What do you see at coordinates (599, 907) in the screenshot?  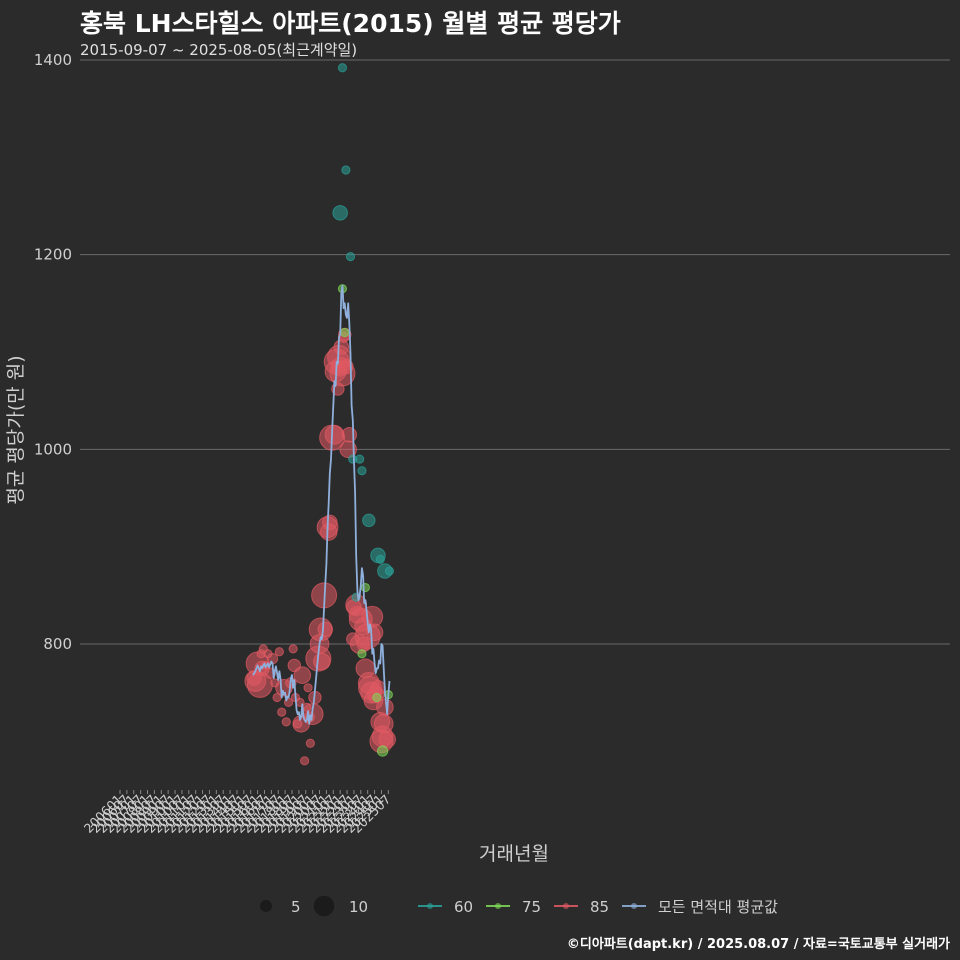 I see `color-legend-label: 85` at bounding box center [599, 907].